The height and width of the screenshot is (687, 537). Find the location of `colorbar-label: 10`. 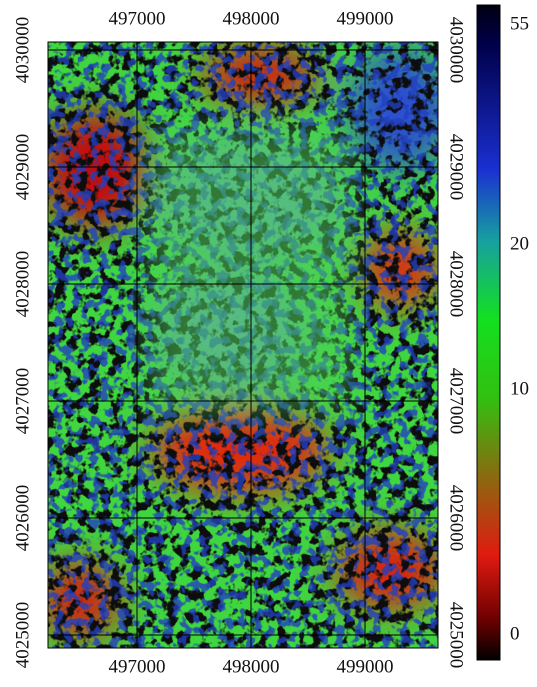

colorbar-label: 10 is located at coordinates (519, 388).